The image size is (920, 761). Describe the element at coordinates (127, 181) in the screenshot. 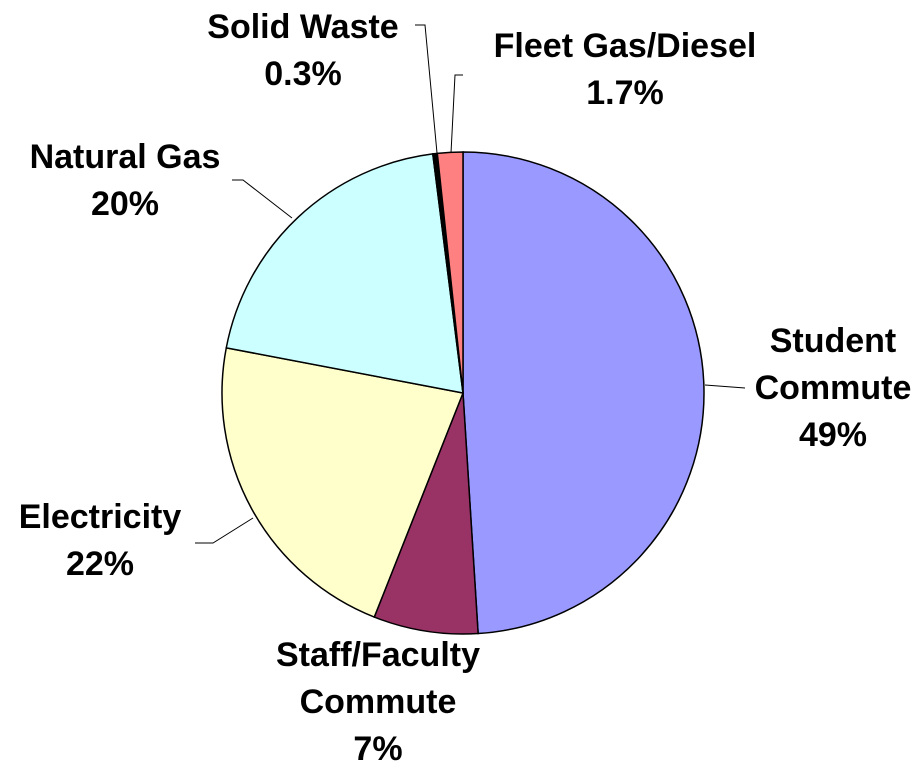

I see `slice-label: Natural Gas 20%` at that location.